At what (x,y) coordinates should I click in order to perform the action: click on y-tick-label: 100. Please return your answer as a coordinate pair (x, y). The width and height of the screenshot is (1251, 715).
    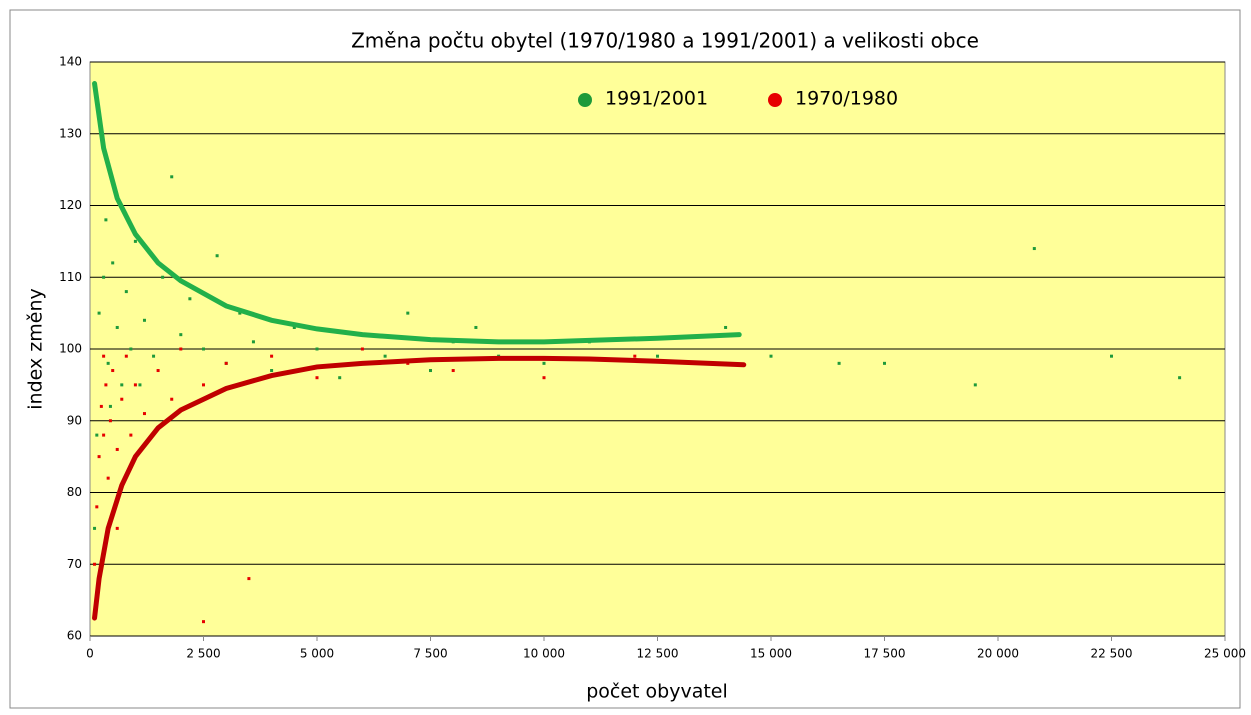
    Looking at the image, I should click on (70, 349).